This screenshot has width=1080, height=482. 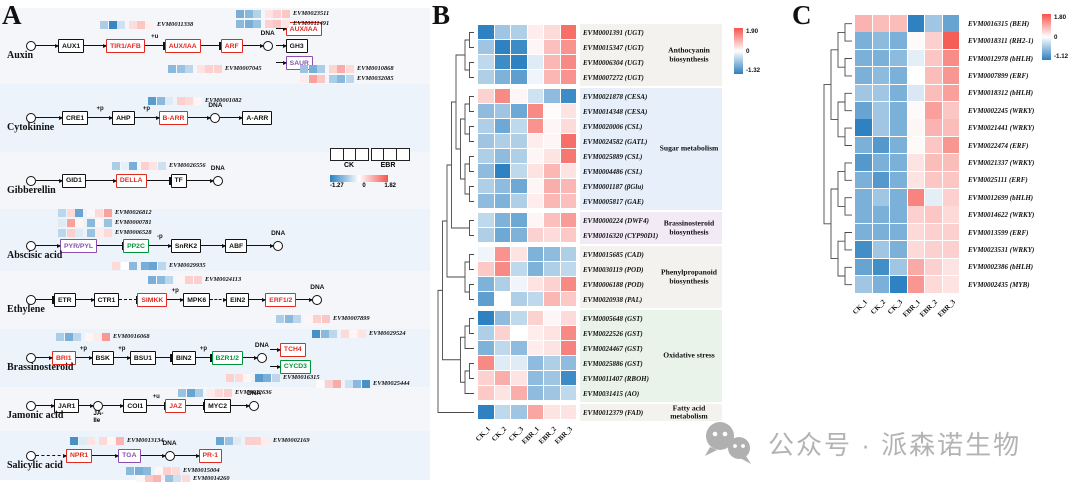 What do you see at coordinates (1001, 249) in the screenshot?
I see `gene-label-EVM0023531: EVM0023531 (WRKY)` at bounding box center [1001, 249].